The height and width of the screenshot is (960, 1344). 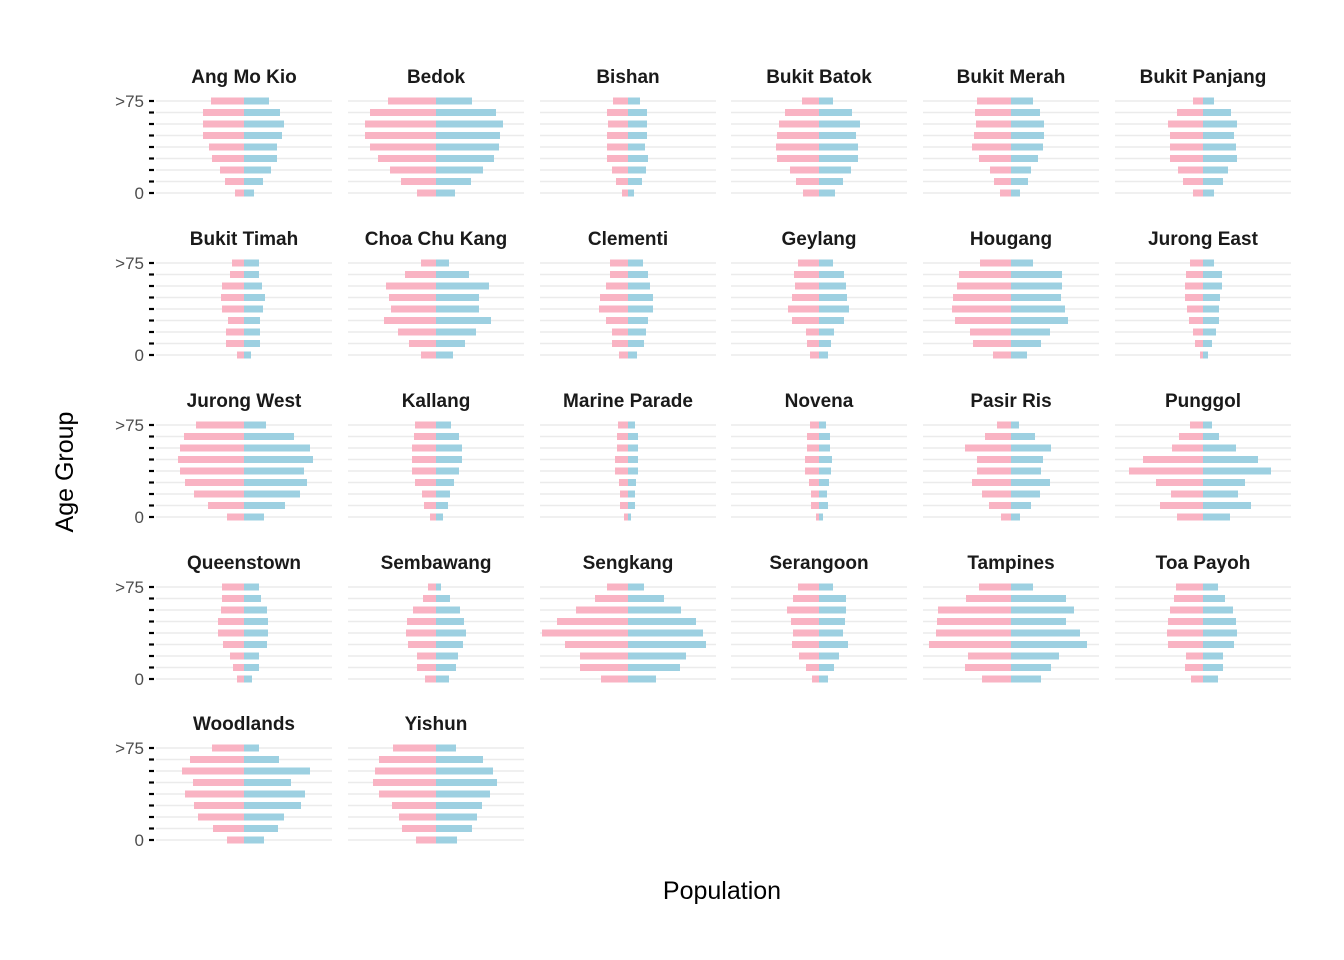 I want to click on panel-title: Bedok, so click(x=436, y=77).